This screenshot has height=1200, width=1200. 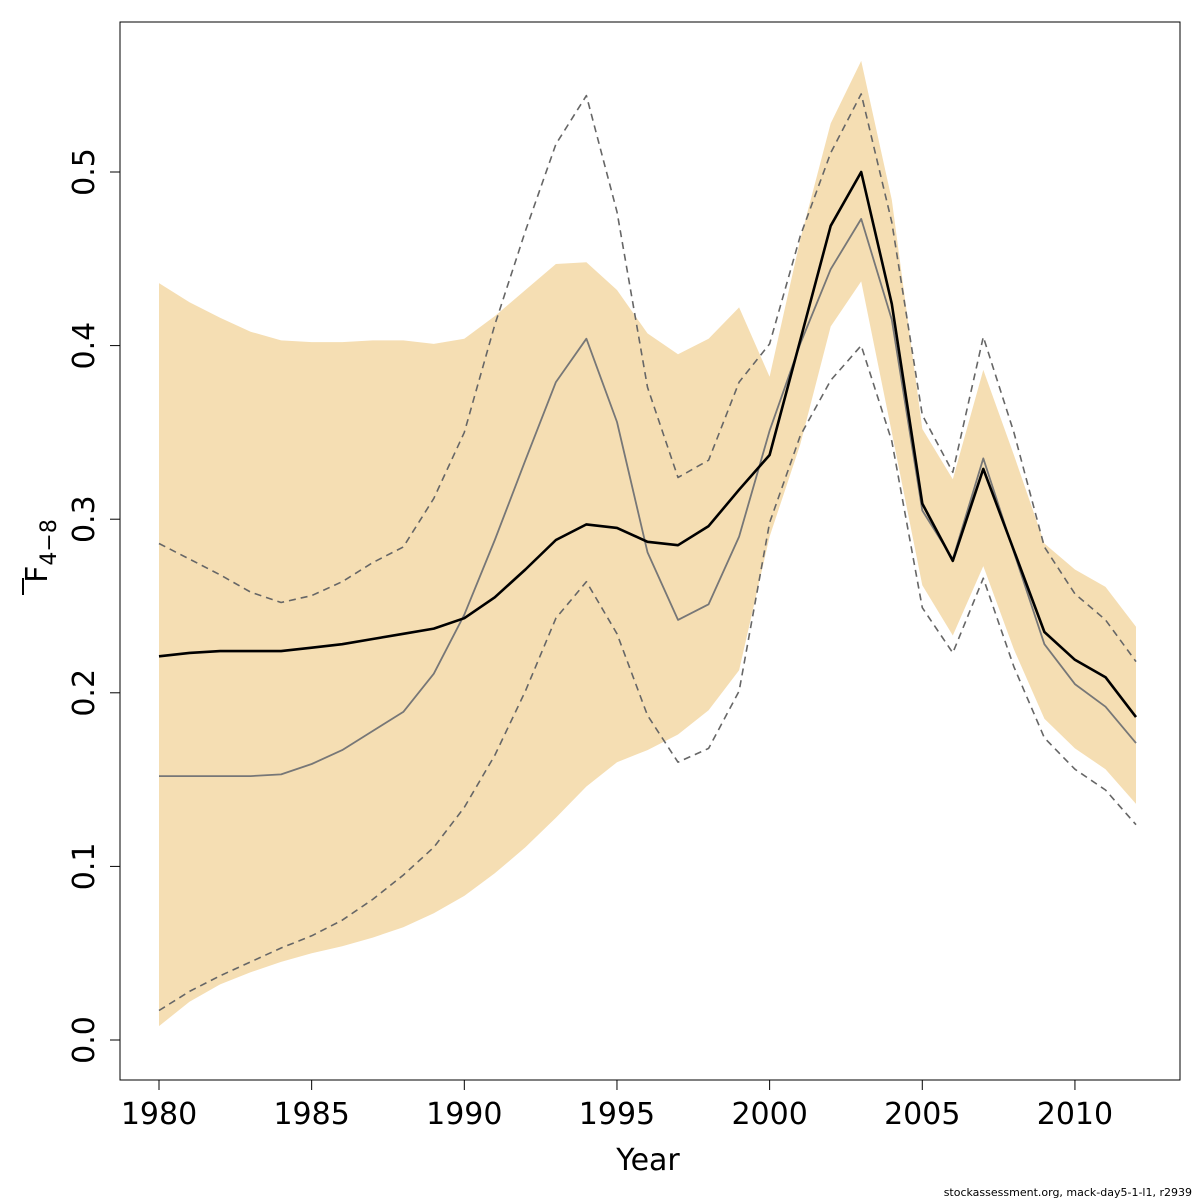 What do you see at coordinates (49, 542) in the screenshot?
I see `y-axis-title-subscript: 4−8` at bounding box center [49, 542].